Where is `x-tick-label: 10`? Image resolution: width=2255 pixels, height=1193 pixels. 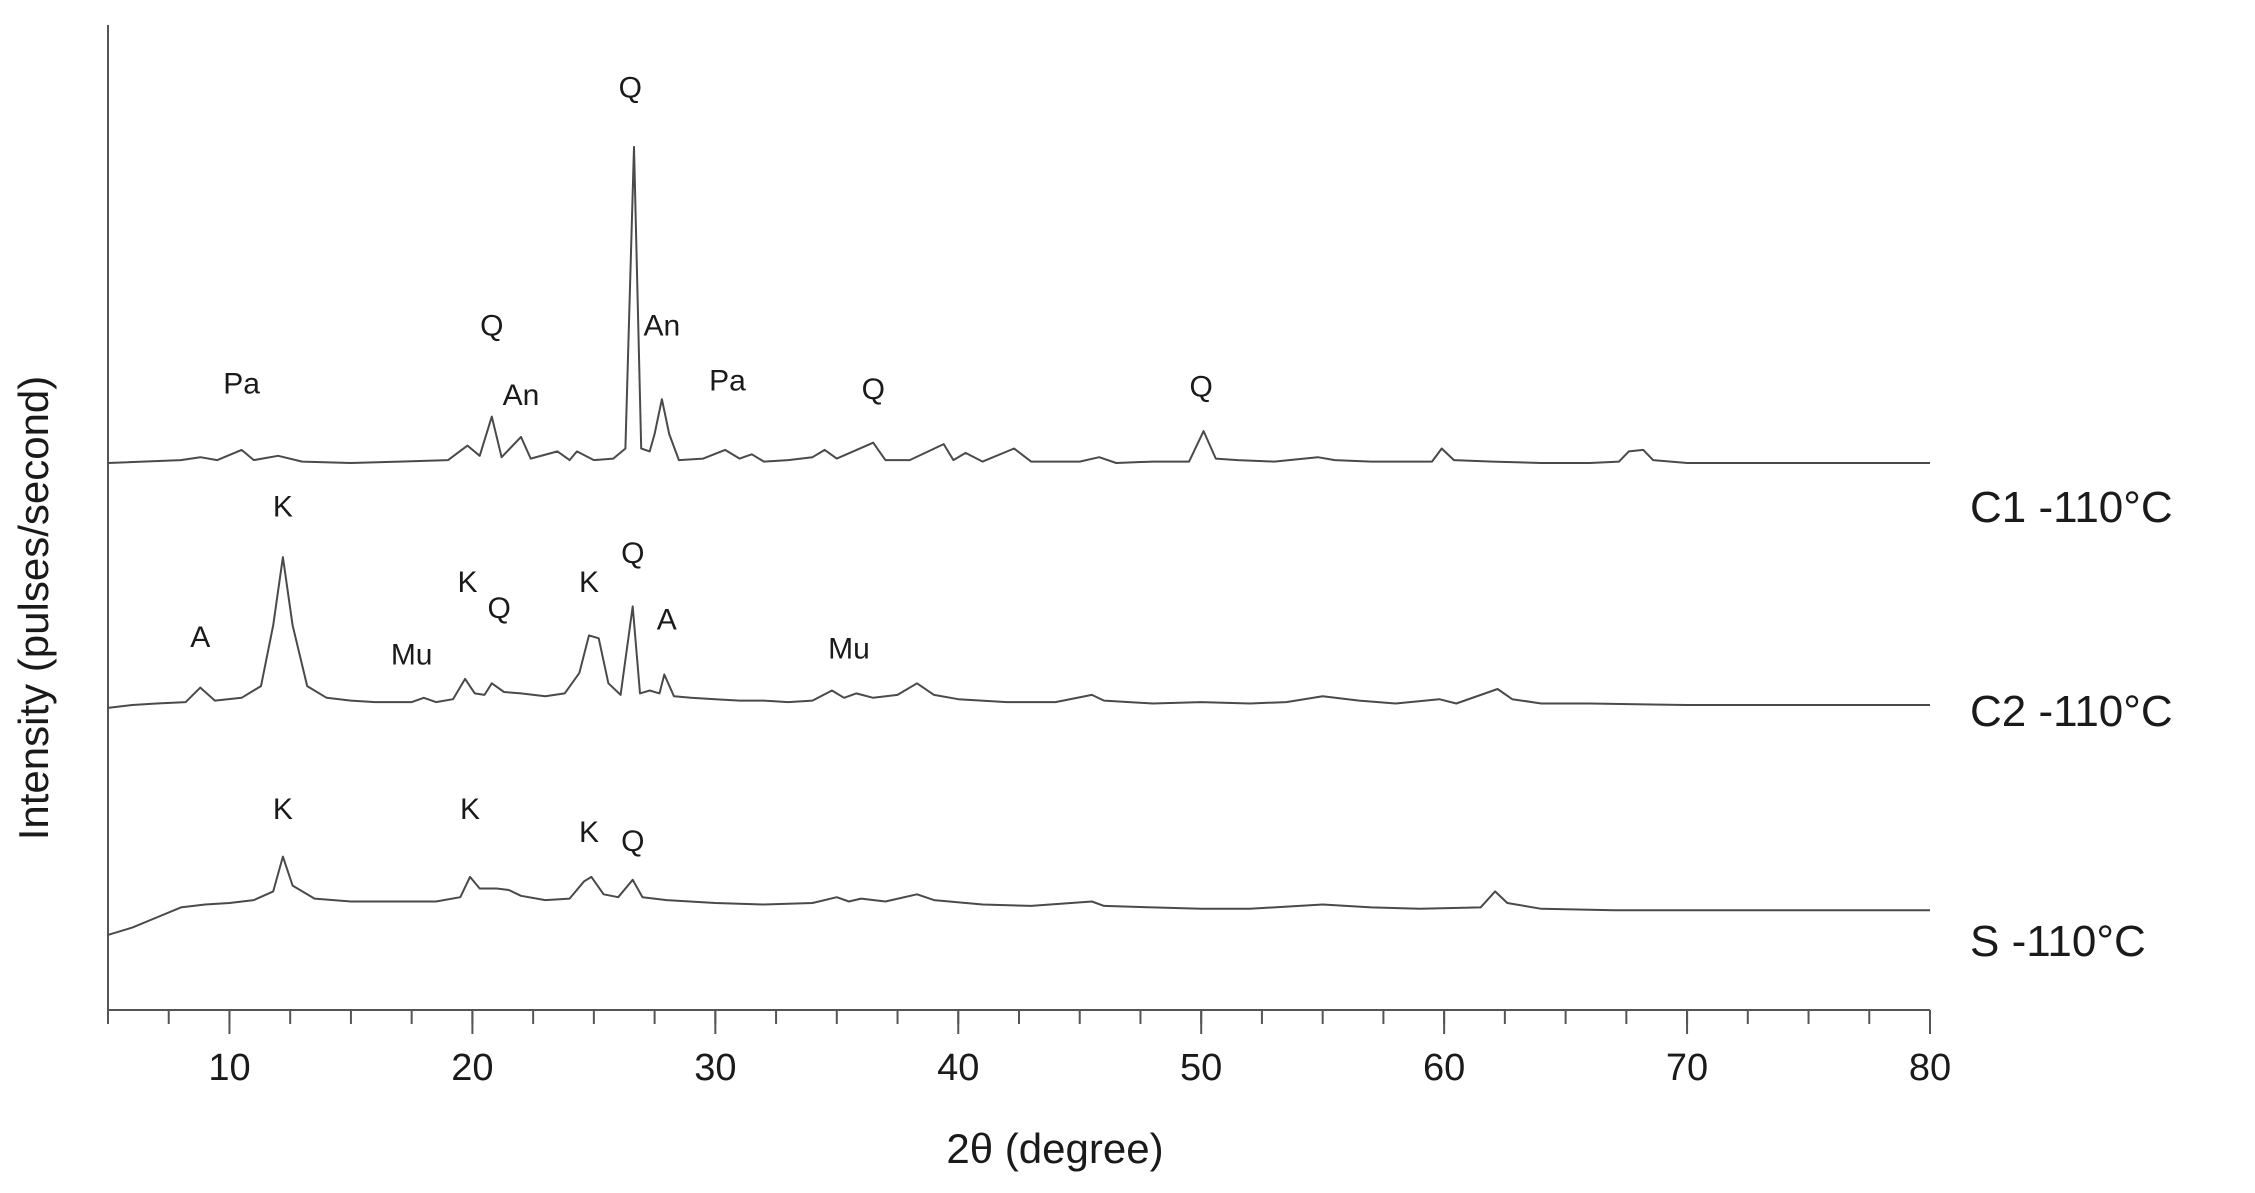 x-tick-label: 10 is located at coordinates (229, 1068).